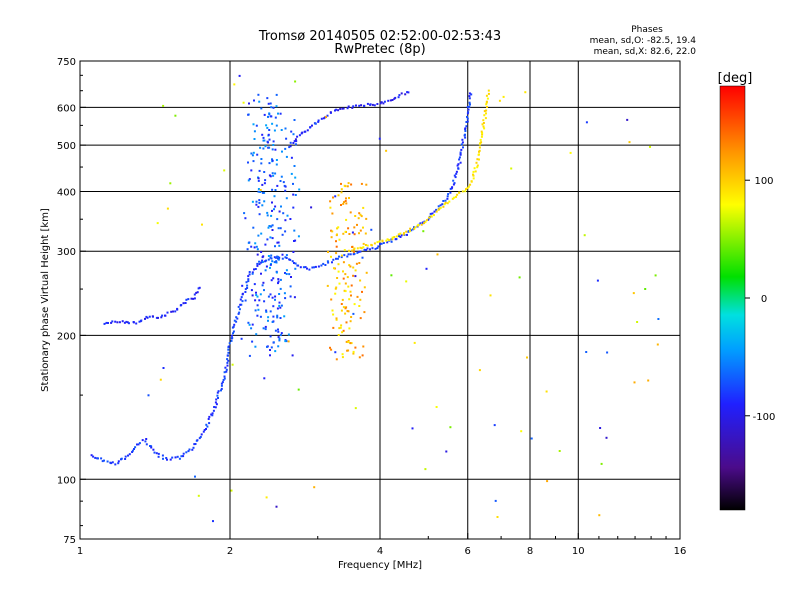  Describe the element at coordinates (66, 146) in the screenshot. I see `y-tick-label: 500` at that location.